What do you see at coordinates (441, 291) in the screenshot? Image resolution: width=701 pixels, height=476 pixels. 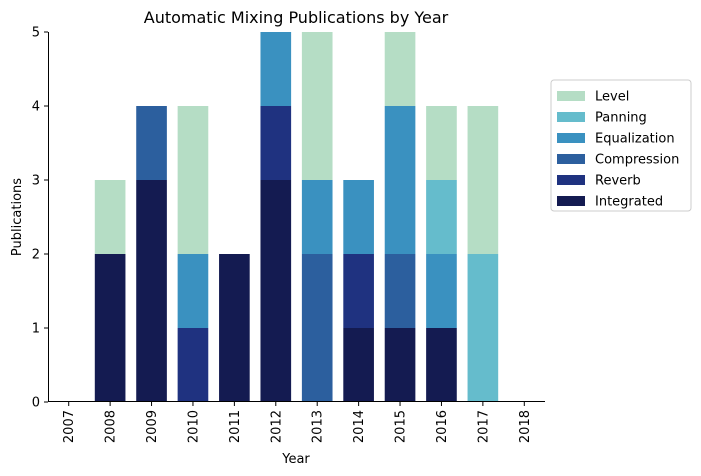 I see `bar-equalization-2016` at bounding box center [441, 291].